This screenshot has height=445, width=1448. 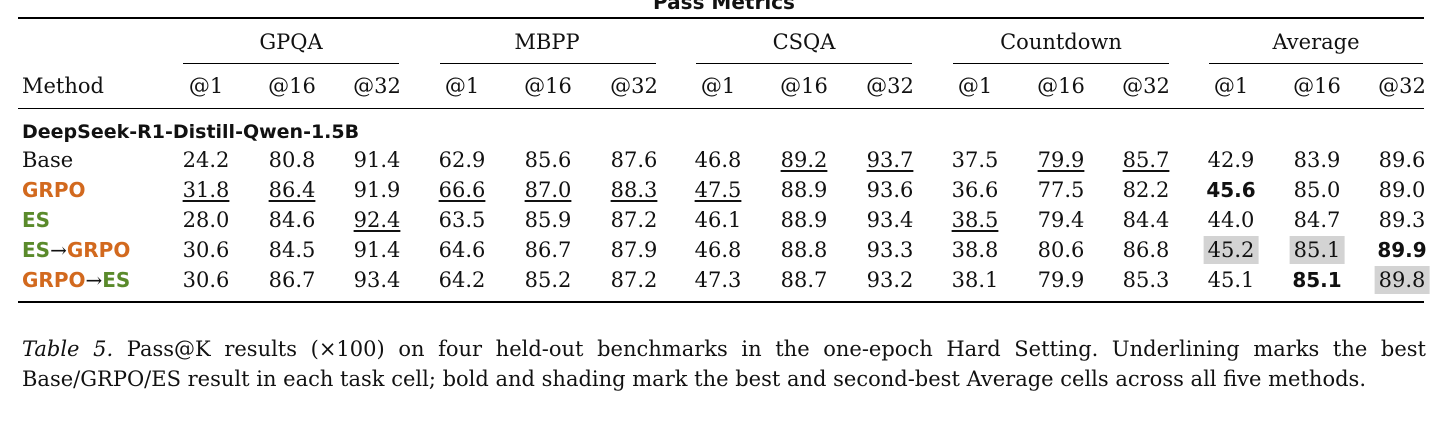 I want to click on table-cell: 86.4, so click(x=292, y=190).